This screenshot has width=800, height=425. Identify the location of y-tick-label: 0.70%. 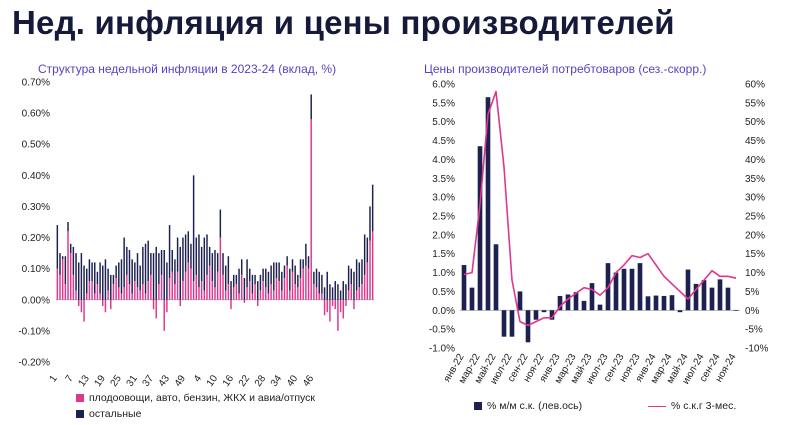
(36, 83).